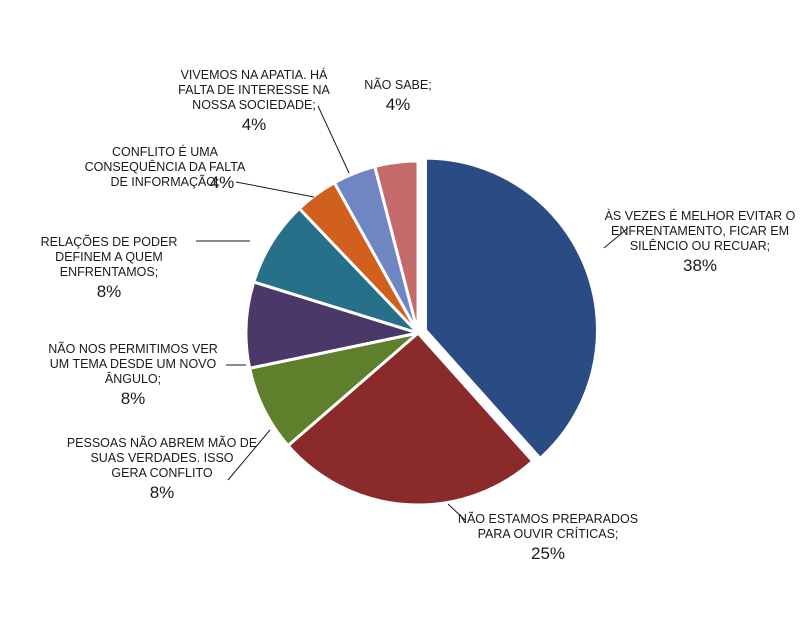 This screenshot has width=806, height=619. What do you see at coordinates (700, 265) in the screenshot?
I see `slice-percentage: 38%` at bounding box center [700, 265].